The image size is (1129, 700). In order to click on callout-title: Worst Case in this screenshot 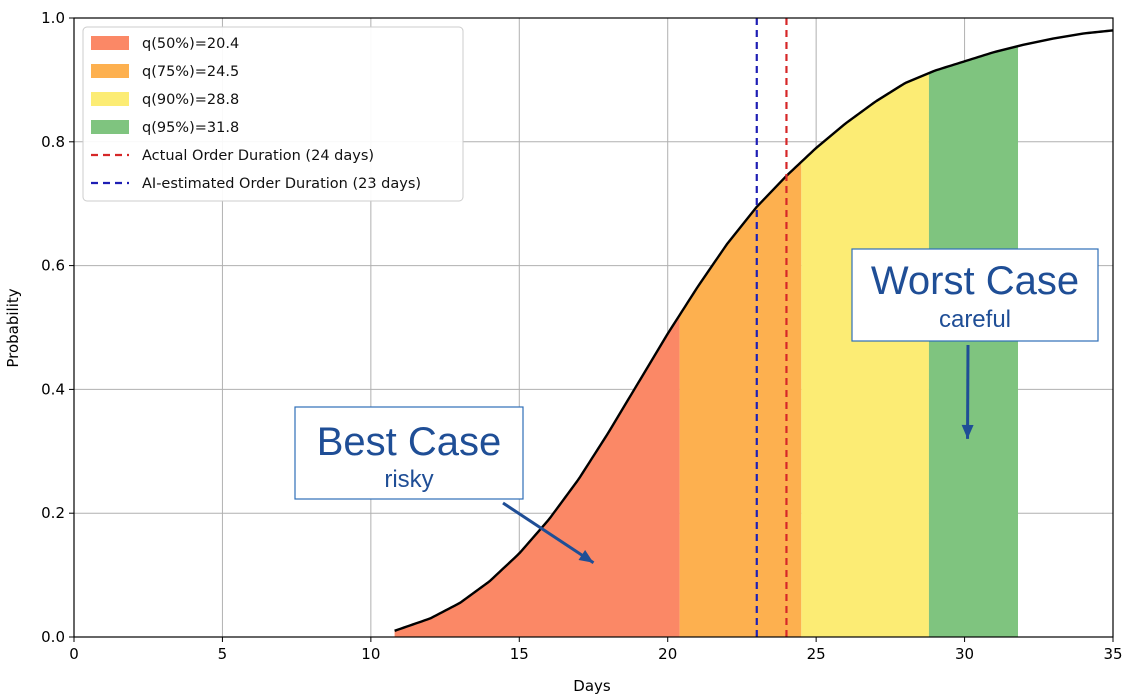, I will do `click(975, 281)`.